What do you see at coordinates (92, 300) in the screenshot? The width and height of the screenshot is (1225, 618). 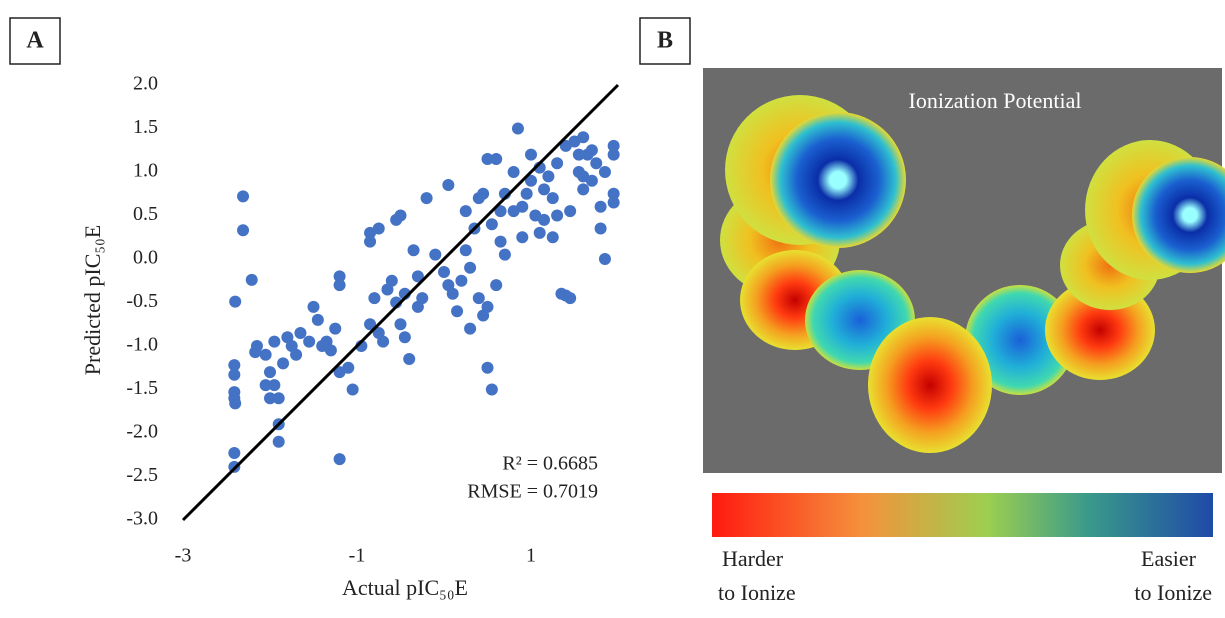 I see `y-axis-title: Predicted pIC₅₀E` at bounding box center [92, 300].